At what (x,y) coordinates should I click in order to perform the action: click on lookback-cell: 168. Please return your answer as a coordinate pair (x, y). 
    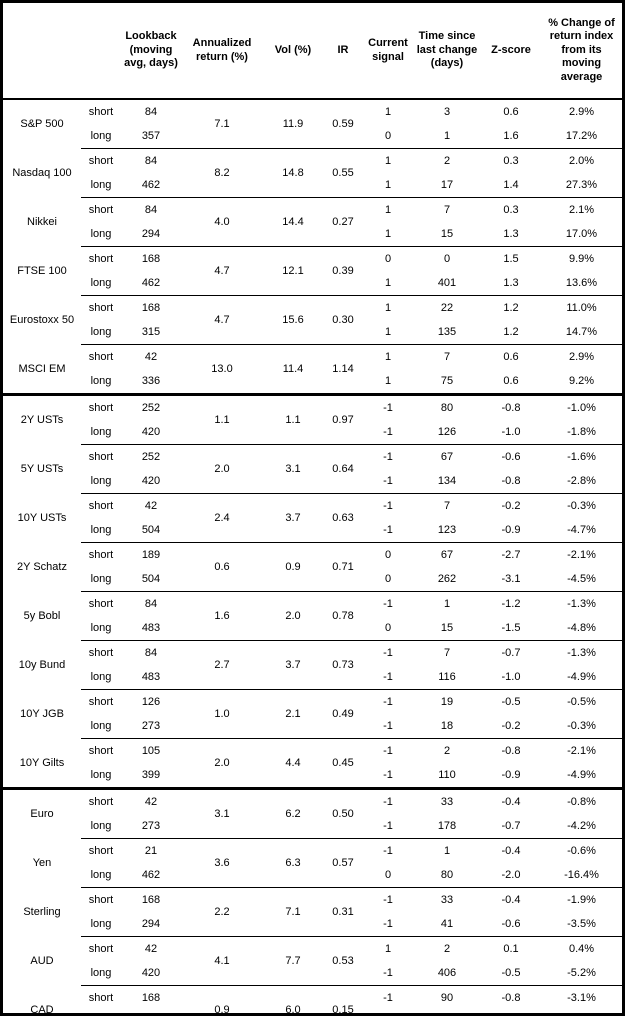
    Looking at the image, I should click on (151, 899).